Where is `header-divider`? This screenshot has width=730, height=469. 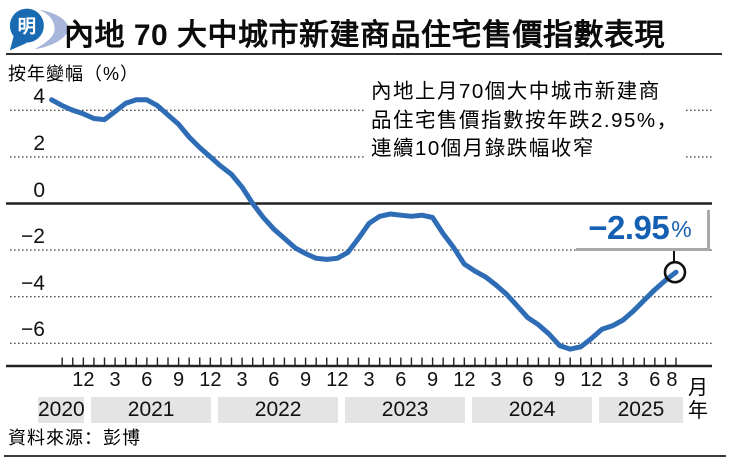
header-divider is located at coordinates (364, 54).